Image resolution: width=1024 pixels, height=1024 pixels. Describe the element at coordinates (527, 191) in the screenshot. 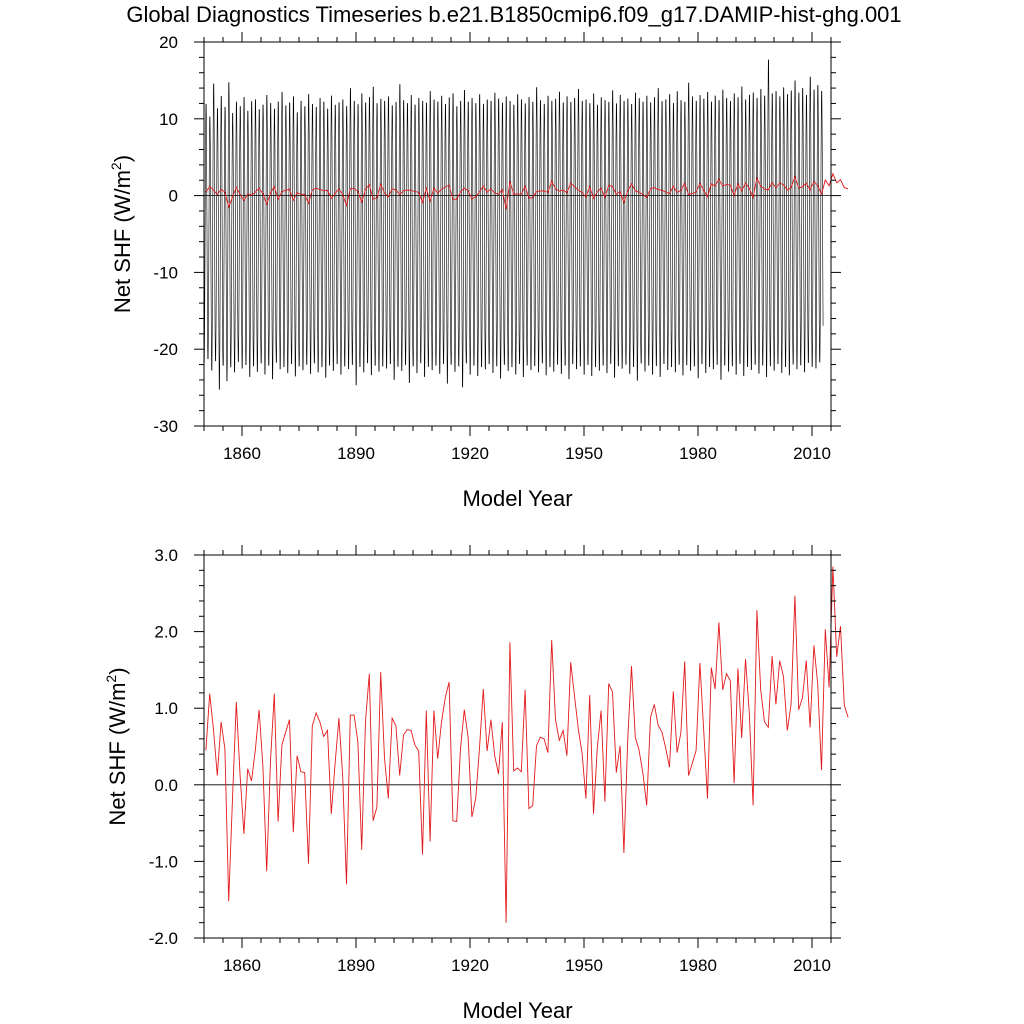

I see `top-annual-series-line` at that location.